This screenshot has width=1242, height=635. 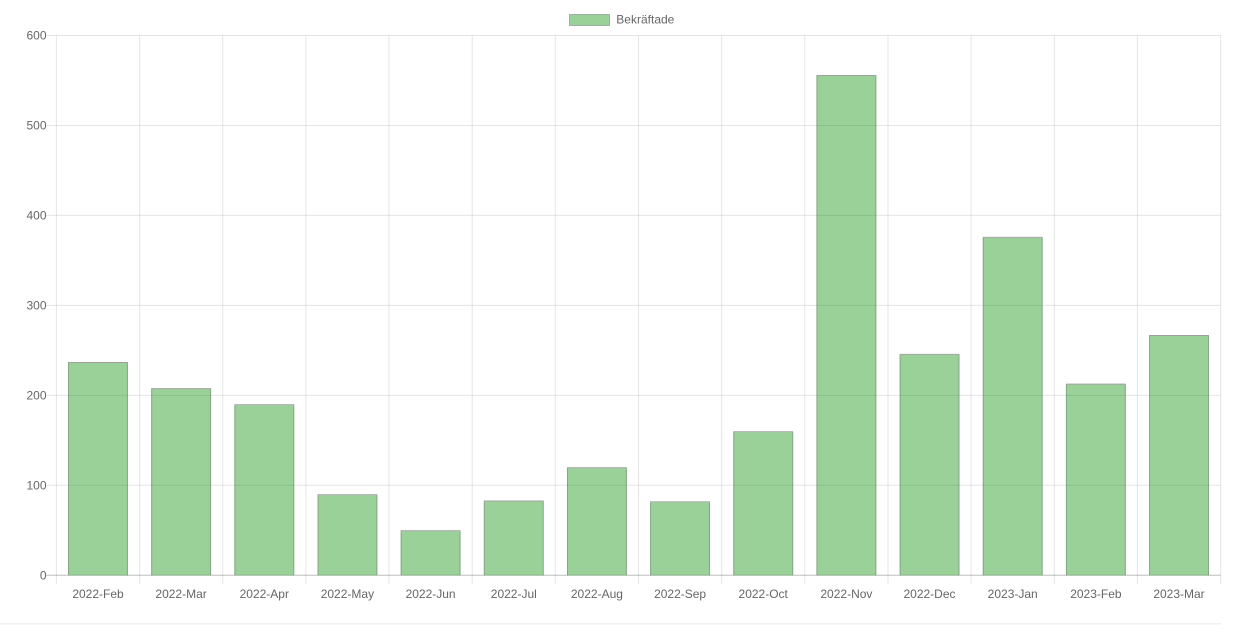 I want to click on svg-text: 2023-Jan, so click(x=1013, y=594).